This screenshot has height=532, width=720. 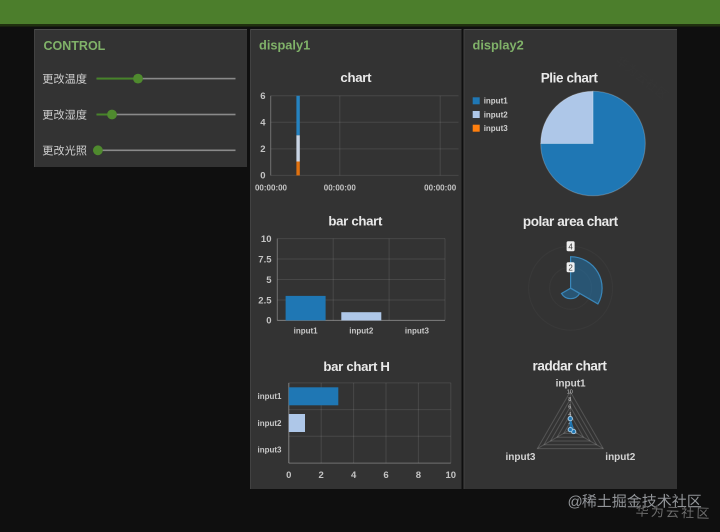 I want to click on svg-text: polar area chart, so click(x=571, y=221).